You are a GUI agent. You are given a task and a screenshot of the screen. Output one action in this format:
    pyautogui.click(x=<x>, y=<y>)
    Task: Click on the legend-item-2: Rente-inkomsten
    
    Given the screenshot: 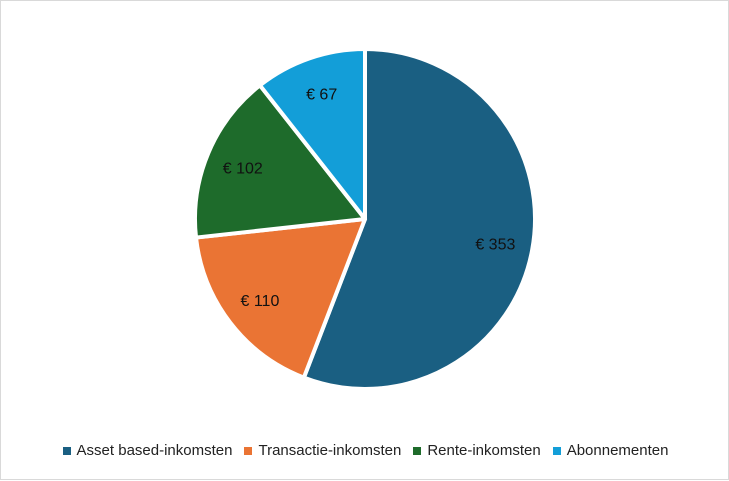 What is the action you would take?
    pyautogui.click(x=477, y=450)
    